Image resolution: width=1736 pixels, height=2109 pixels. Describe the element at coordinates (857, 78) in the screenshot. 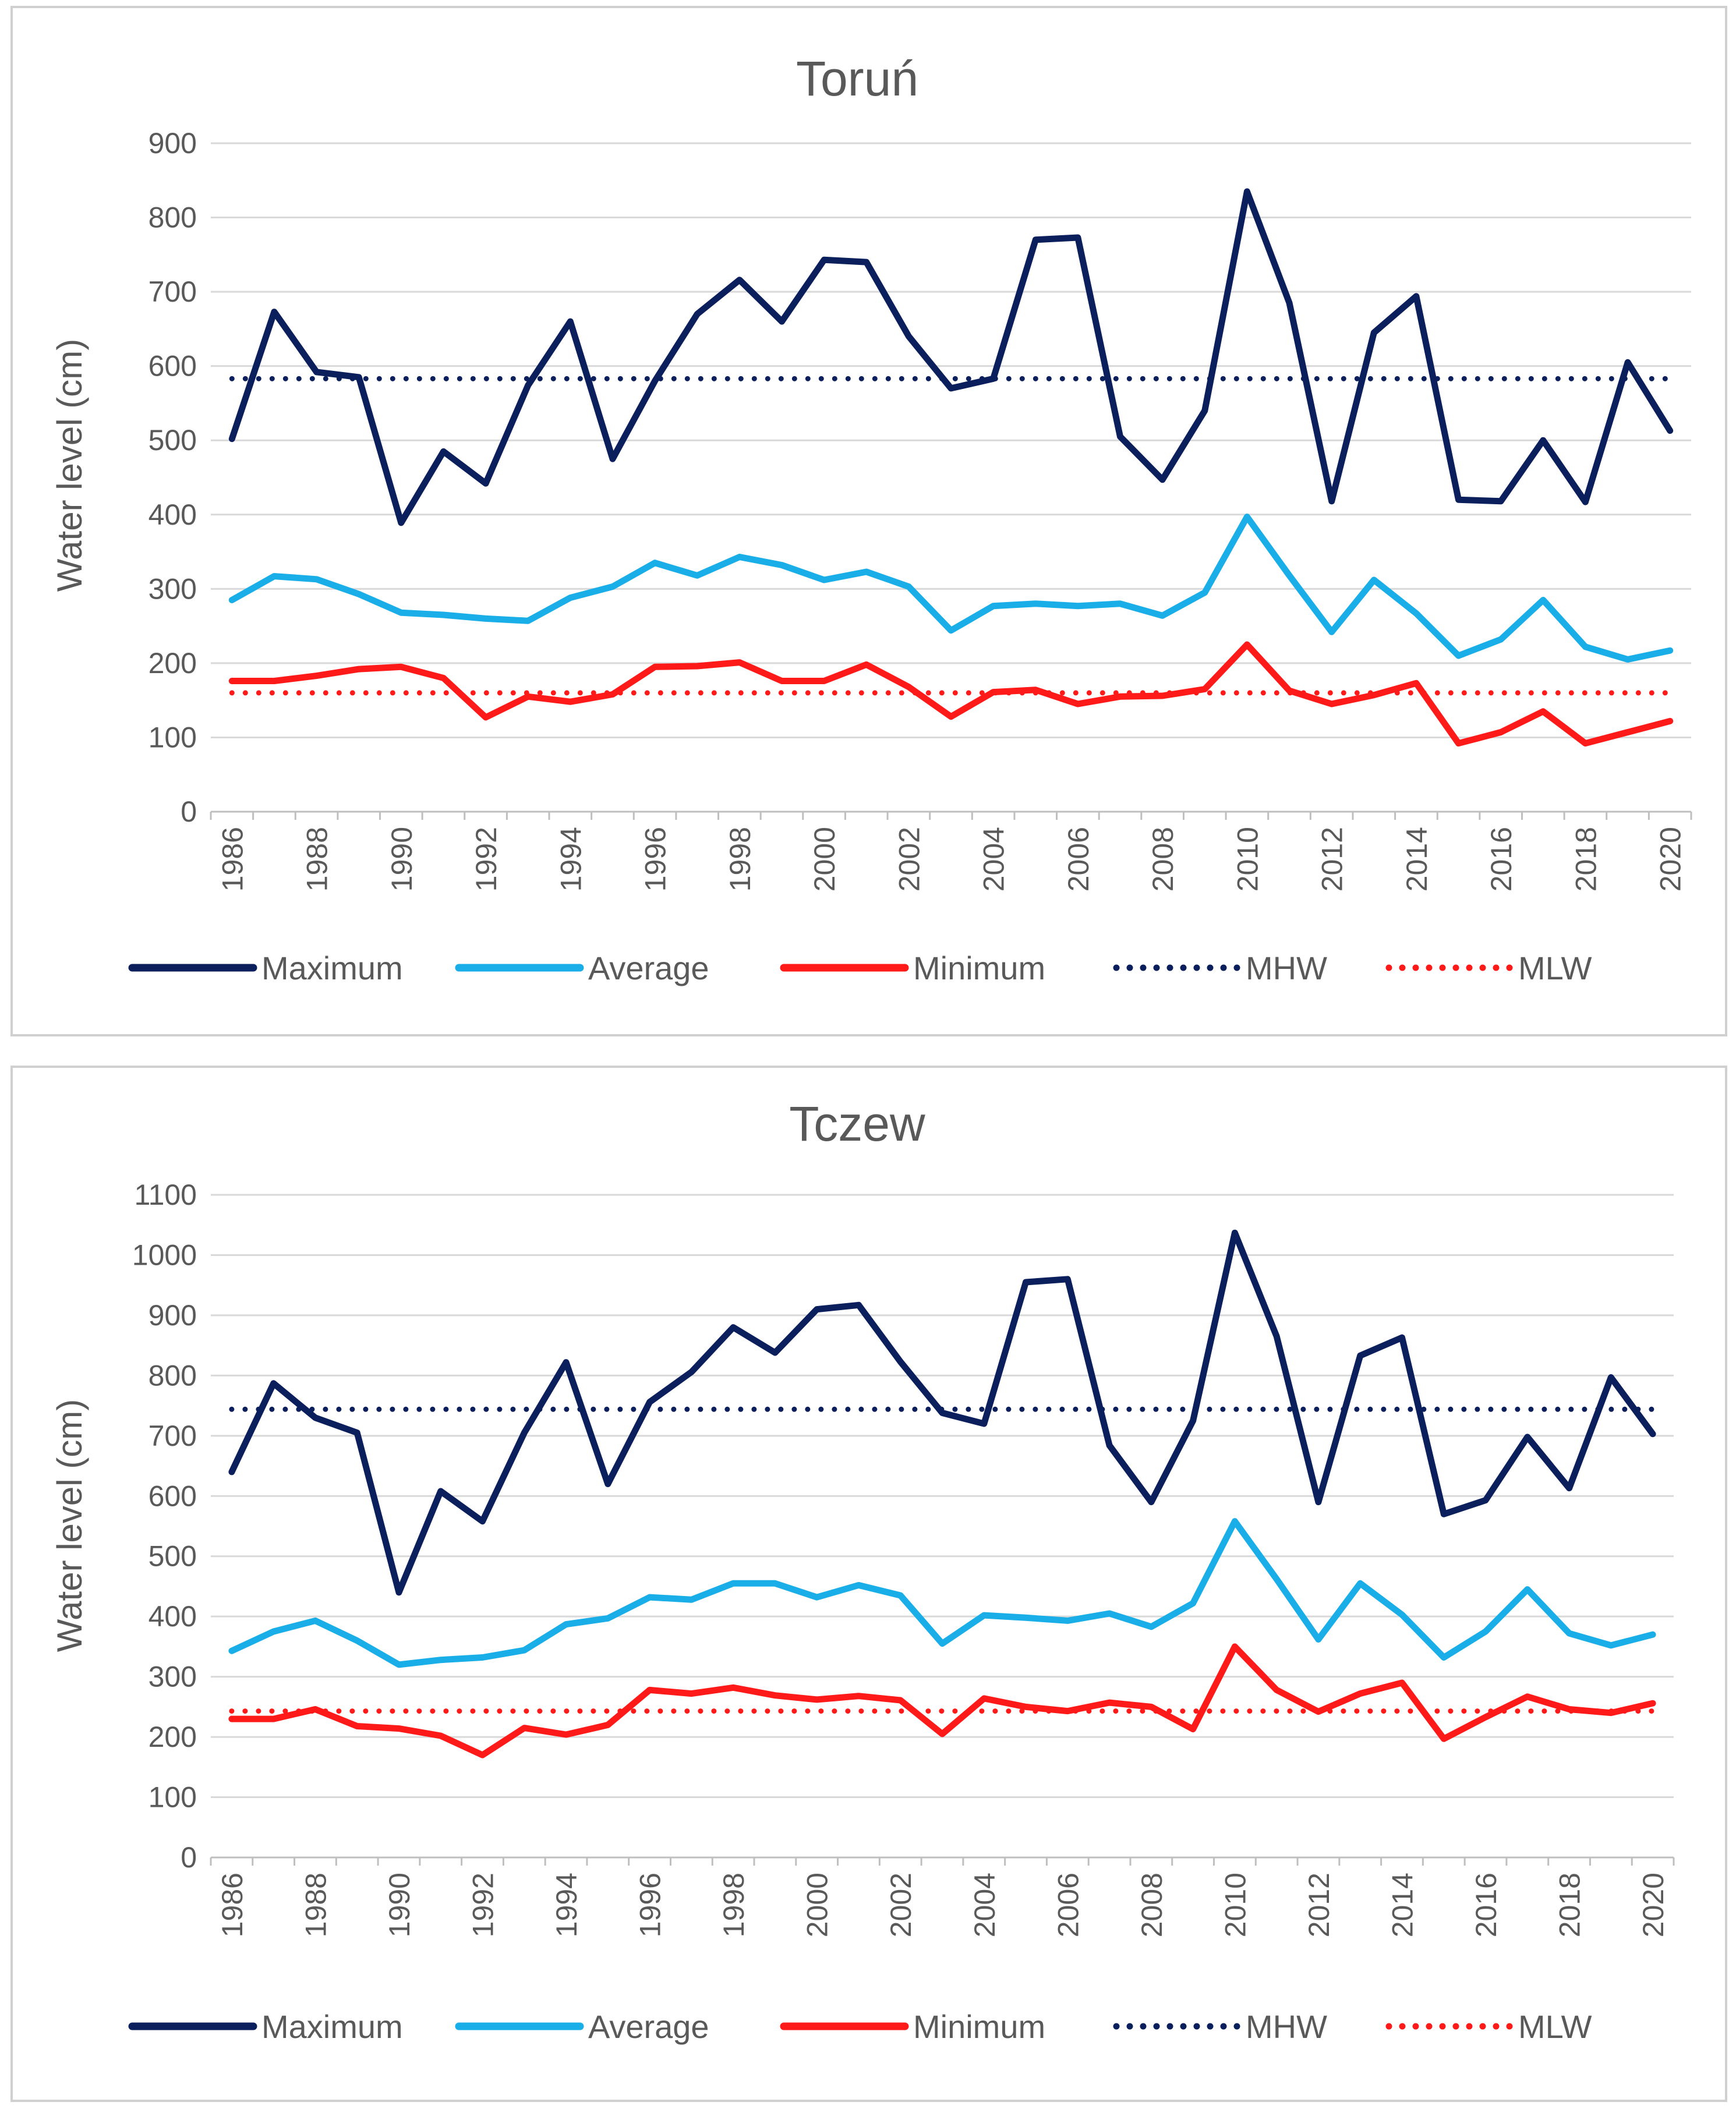

I see `chart-title: Toruń` at that location.